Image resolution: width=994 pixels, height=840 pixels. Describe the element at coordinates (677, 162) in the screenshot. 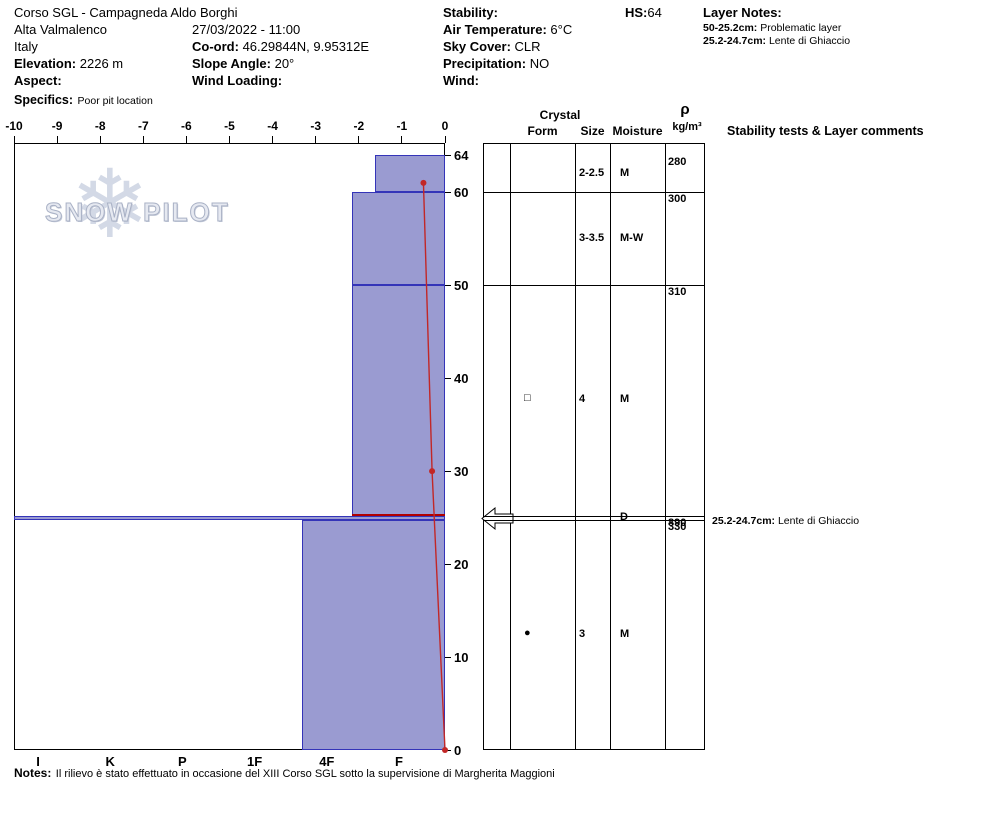

I see `density-value: 280` at that location.